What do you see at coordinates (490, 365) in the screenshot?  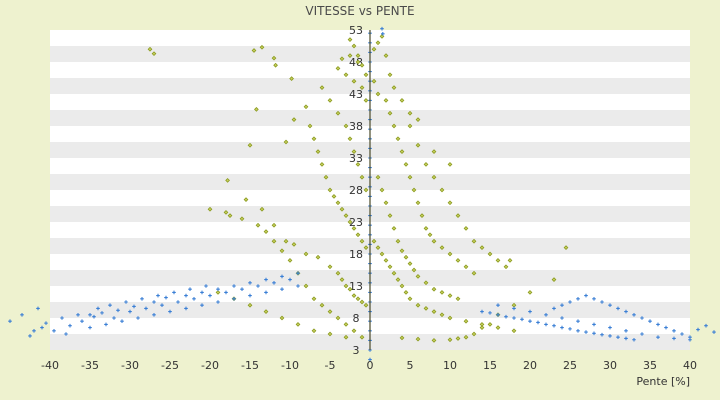 I see `x-tick-label: 15` at bounding box center [490, 365].